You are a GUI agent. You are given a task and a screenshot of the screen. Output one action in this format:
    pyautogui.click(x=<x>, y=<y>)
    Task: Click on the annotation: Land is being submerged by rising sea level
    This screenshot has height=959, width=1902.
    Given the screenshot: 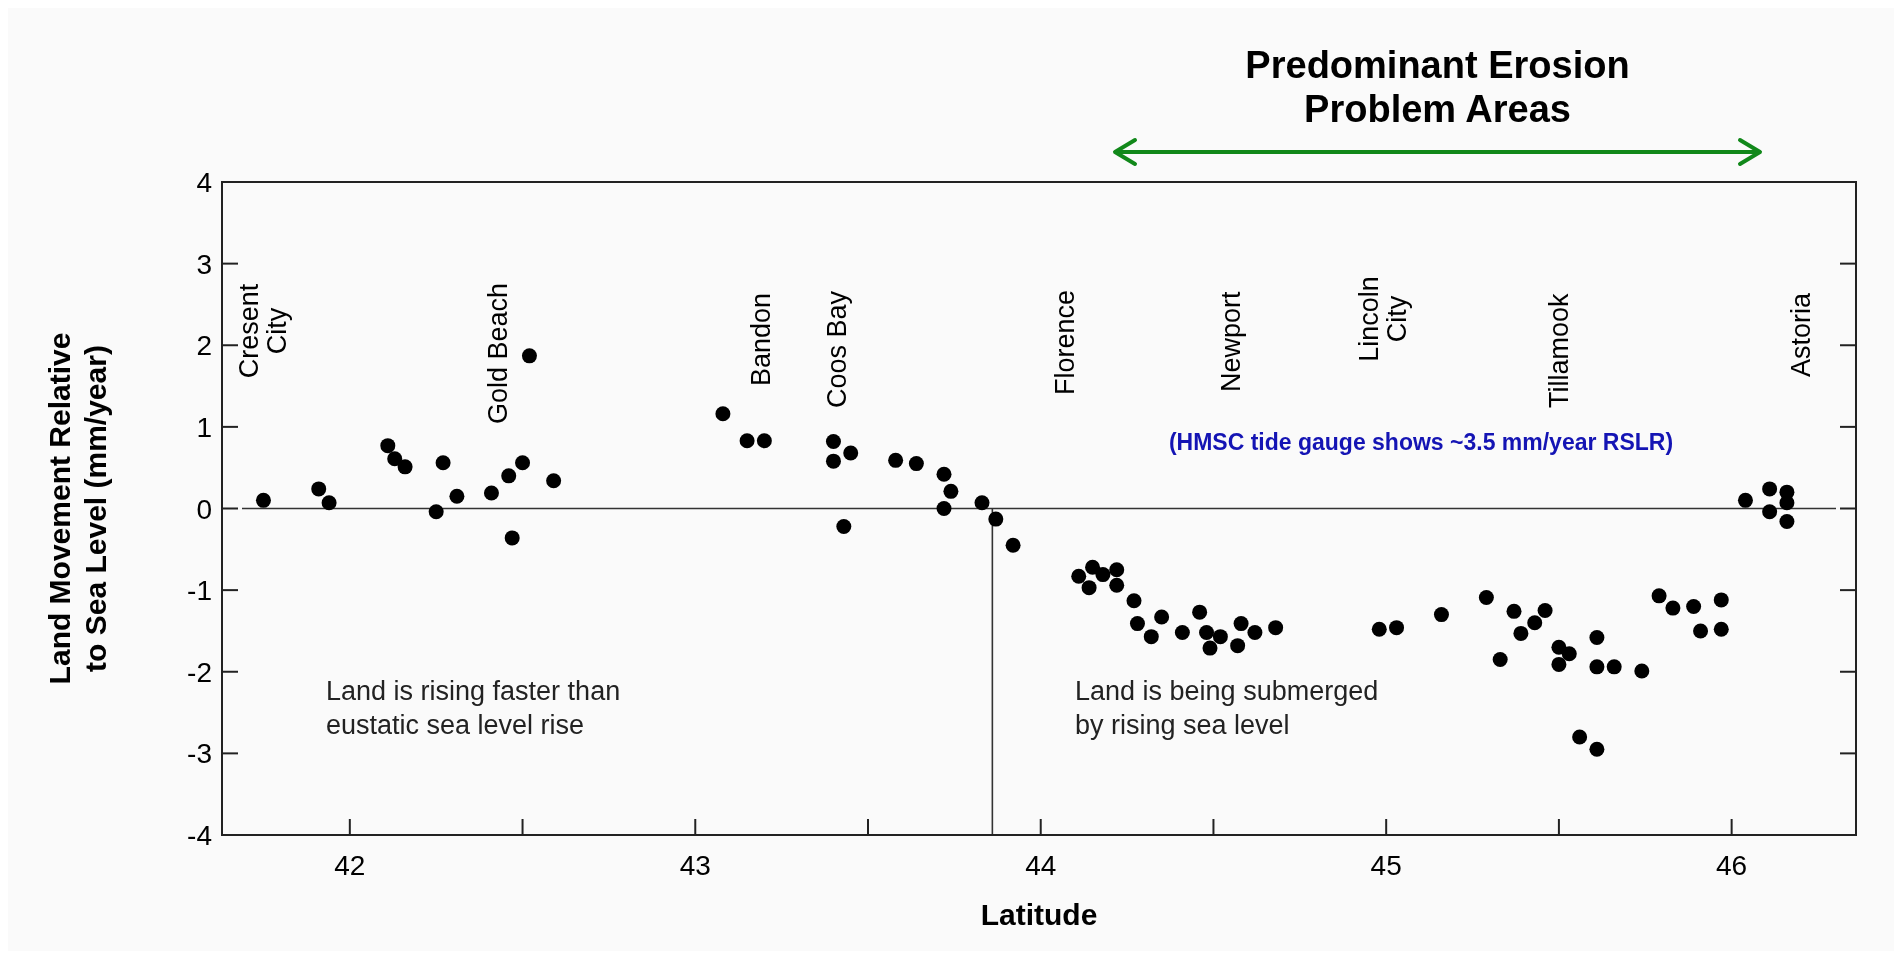 What is the action you would take?
    pyautogui.click(x=1227, y=708)
    